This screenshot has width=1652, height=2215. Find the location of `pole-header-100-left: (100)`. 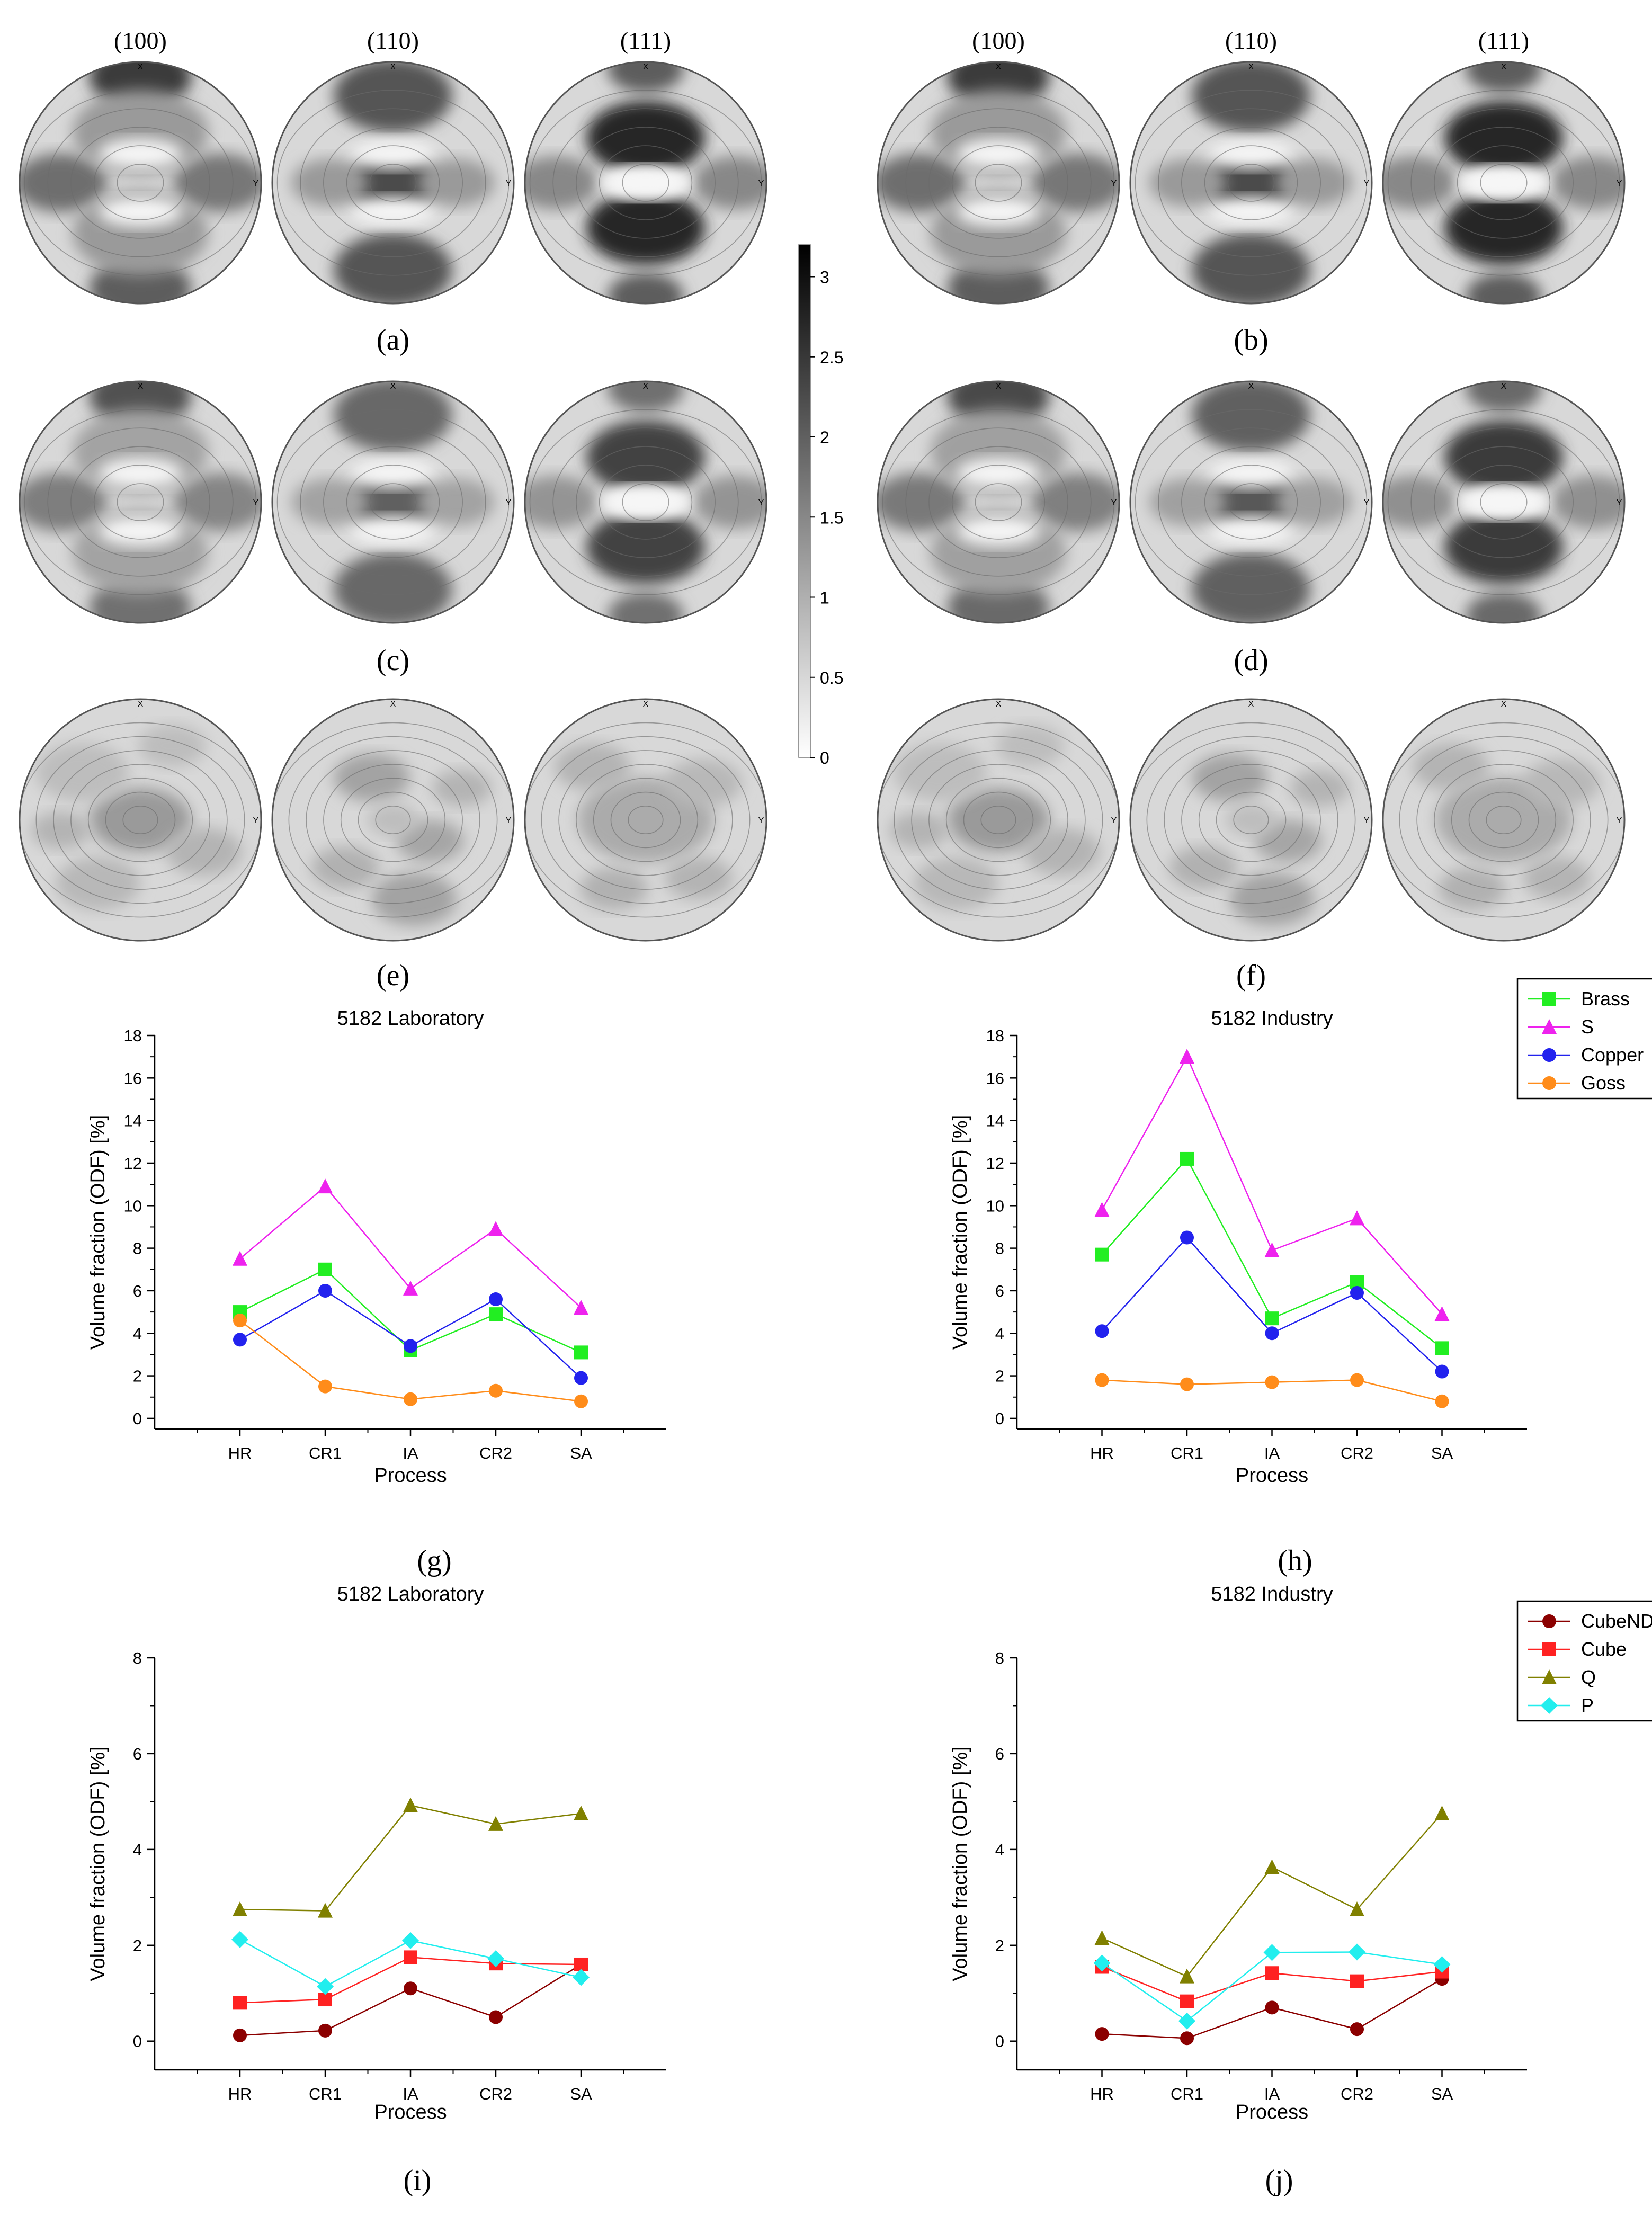

pole-header-100-left: (100) is located at coordinates (141, 41).